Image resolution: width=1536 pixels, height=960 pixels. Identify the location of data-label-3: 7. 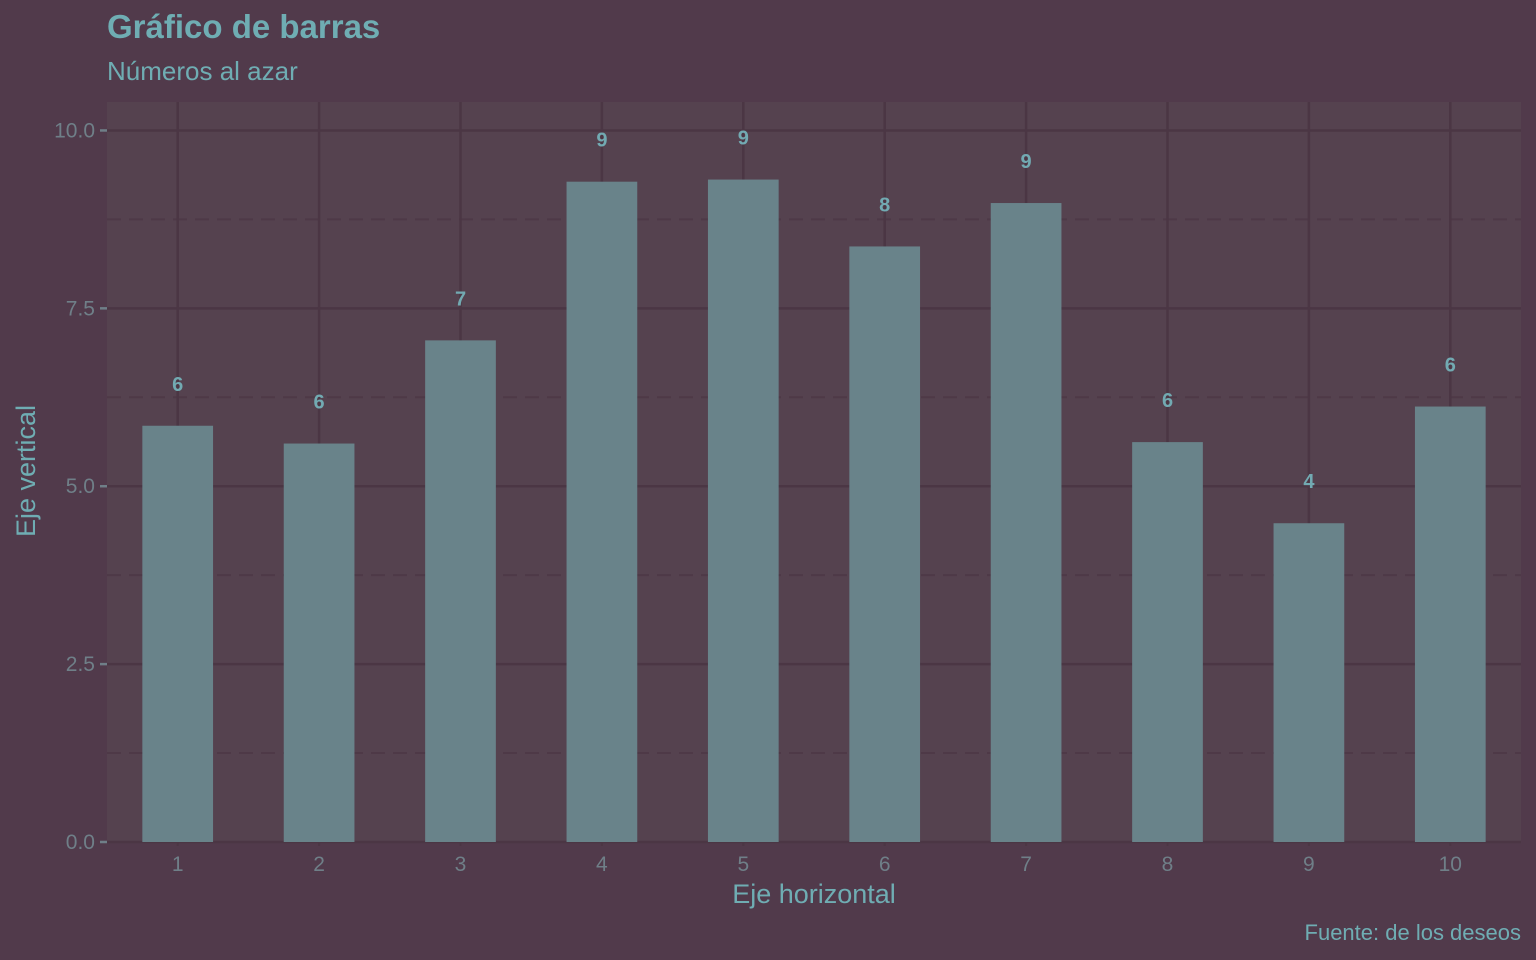
(460, 299).